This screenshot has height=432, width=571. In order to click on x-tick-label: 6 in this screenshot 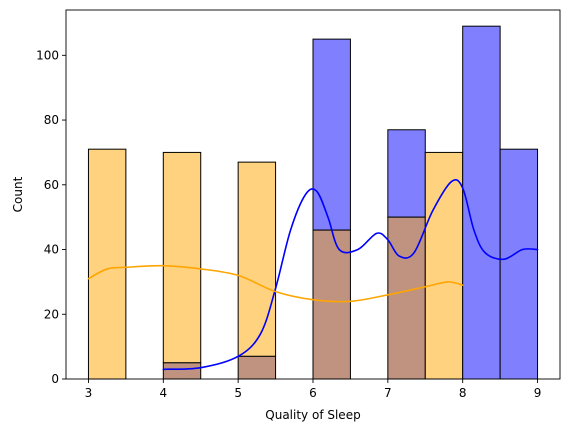, I will do `click(313, 393)`.